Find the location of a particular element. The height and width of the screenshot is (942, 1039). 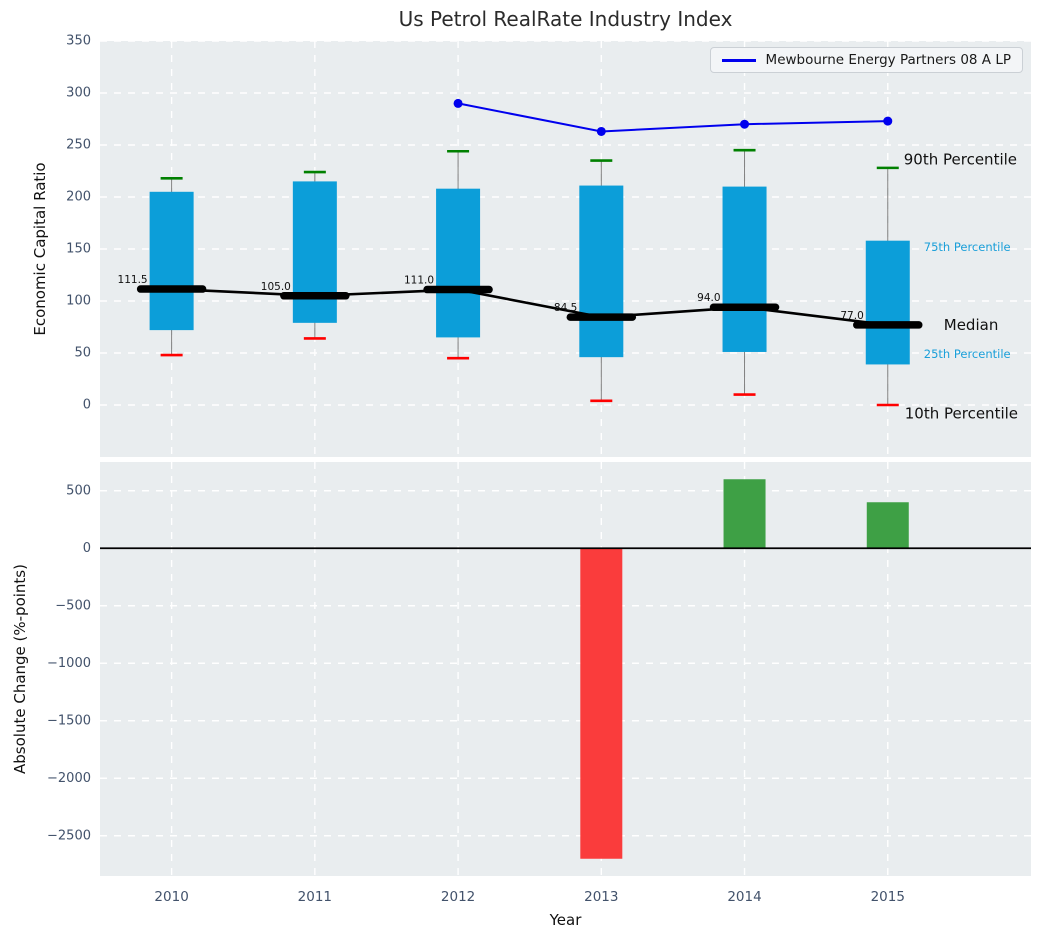

x-tick-label: 2013 is located at coordinates (601, 897).